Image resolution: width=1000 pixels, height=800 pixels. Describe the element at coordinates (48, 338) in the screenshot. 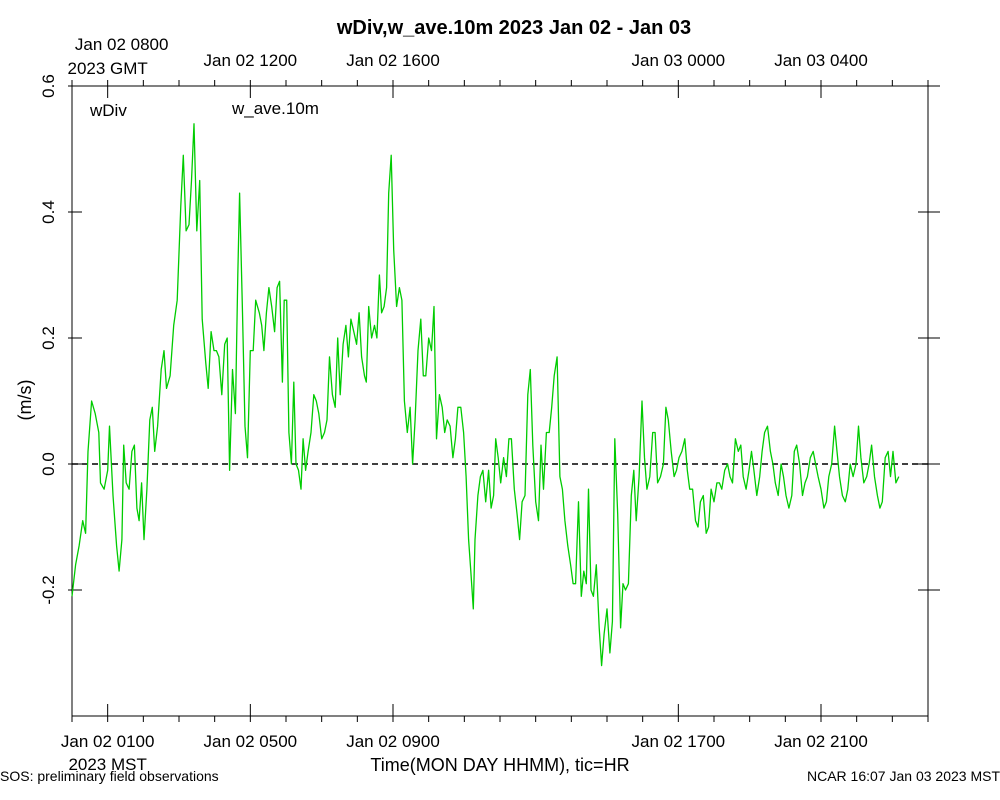

I see `y-tick-label: 0.2` at that location.